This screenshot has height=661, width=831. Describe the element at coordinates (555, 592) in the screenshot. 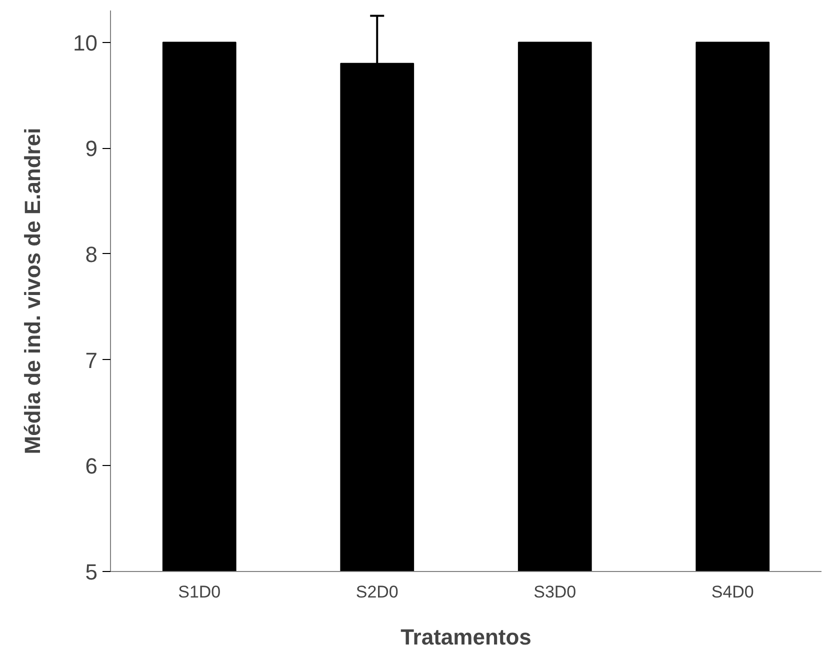

I see `x-tick-label: S3D0` at that location.